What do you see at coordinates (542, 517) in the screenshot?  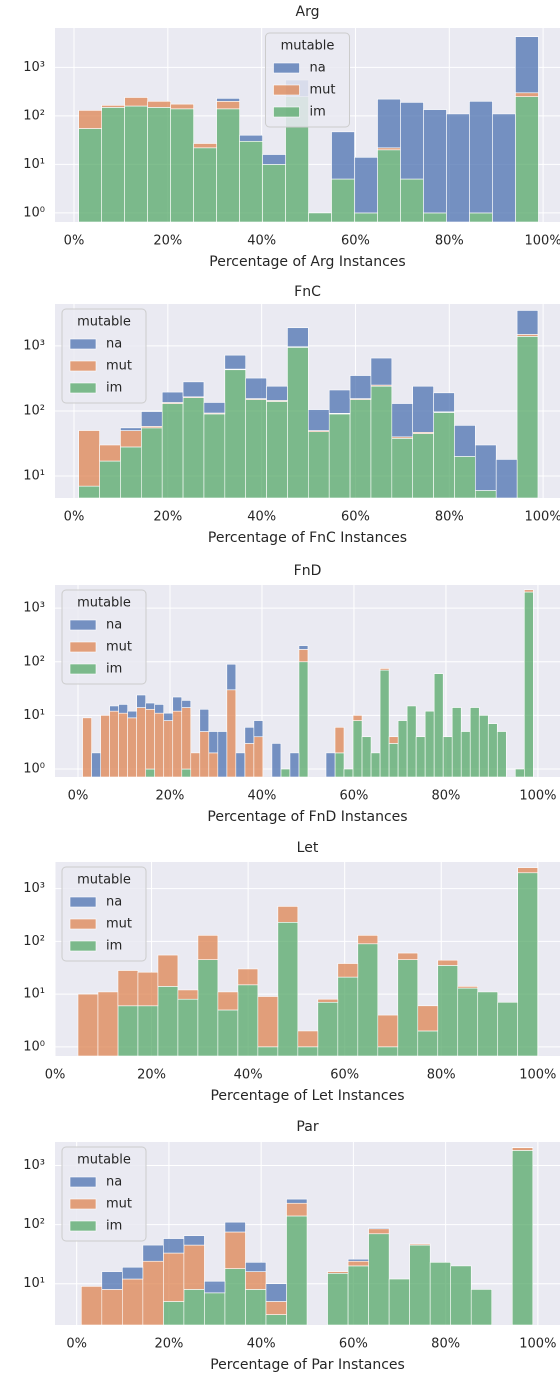 I see `x-tick-label: 100%` at bounding box center [542, 517].